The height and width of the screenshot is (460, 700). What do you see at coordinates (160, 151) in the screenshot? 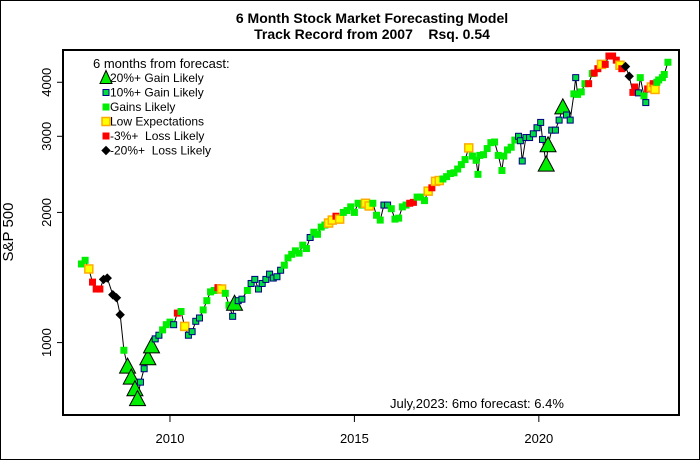
I see `legend-label-l20: -20%+ Loss Likely` at bounding box center [160, 151].